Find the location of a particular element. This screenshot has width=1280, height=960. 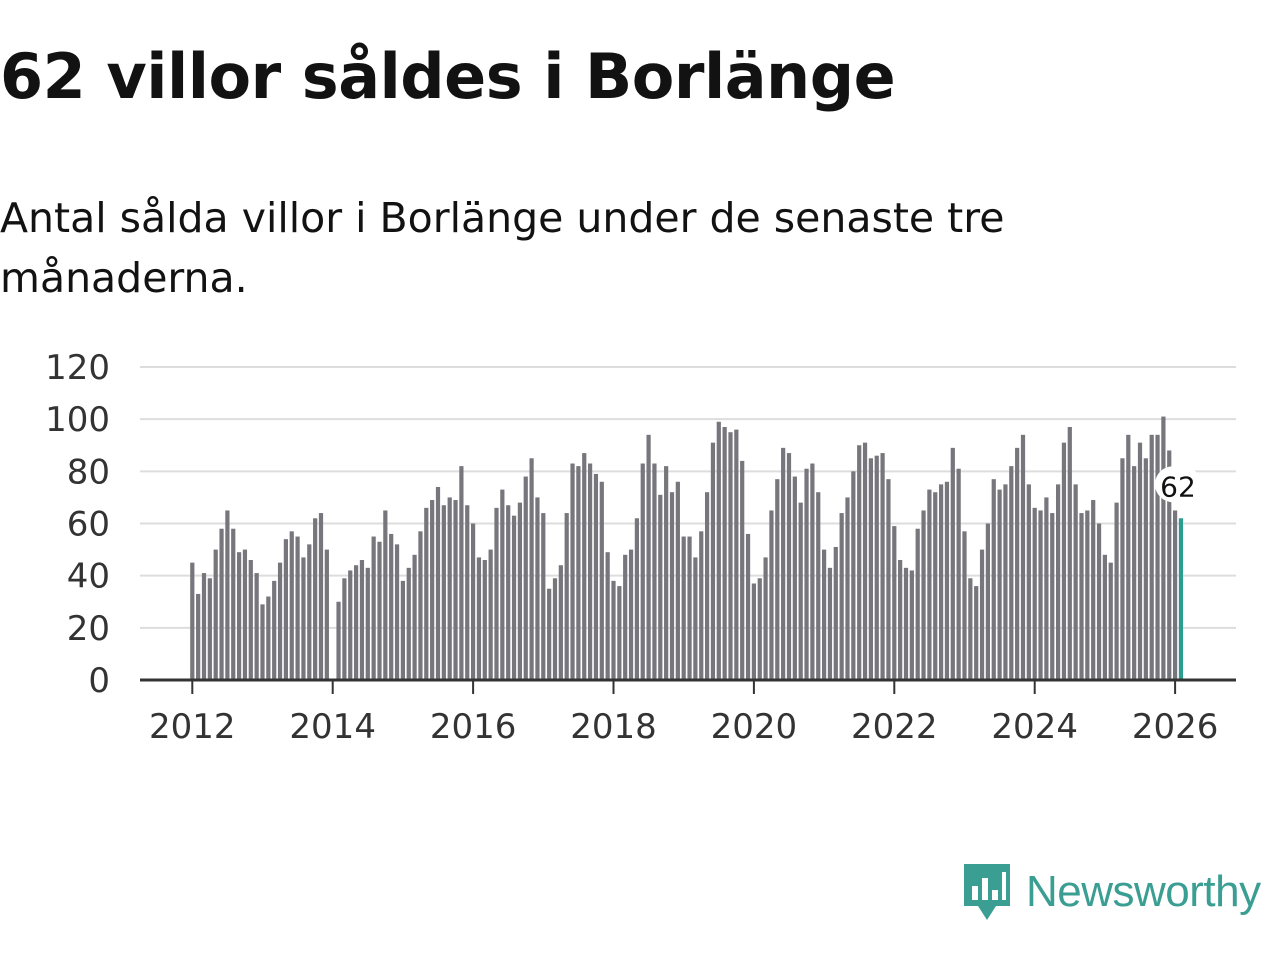

y-tick-label: 60 is located at coordinates (88, 525).